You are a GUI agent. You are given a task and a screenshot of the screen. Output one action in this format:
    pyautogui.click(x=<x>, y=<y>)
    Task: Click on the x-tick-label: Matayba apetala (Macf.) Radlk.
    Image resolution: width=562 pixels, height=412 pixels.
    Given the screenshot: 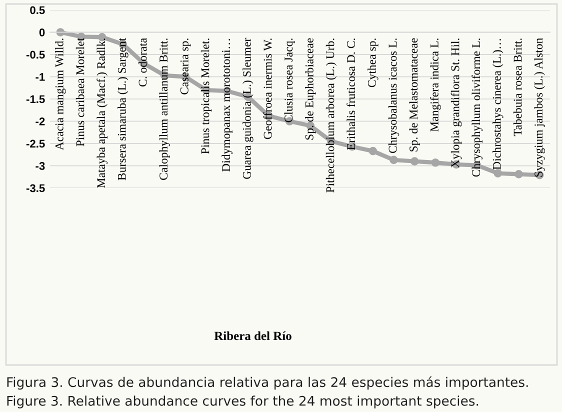 What is the action you would take?
    pyautogui.click(x=102, y=113)
    